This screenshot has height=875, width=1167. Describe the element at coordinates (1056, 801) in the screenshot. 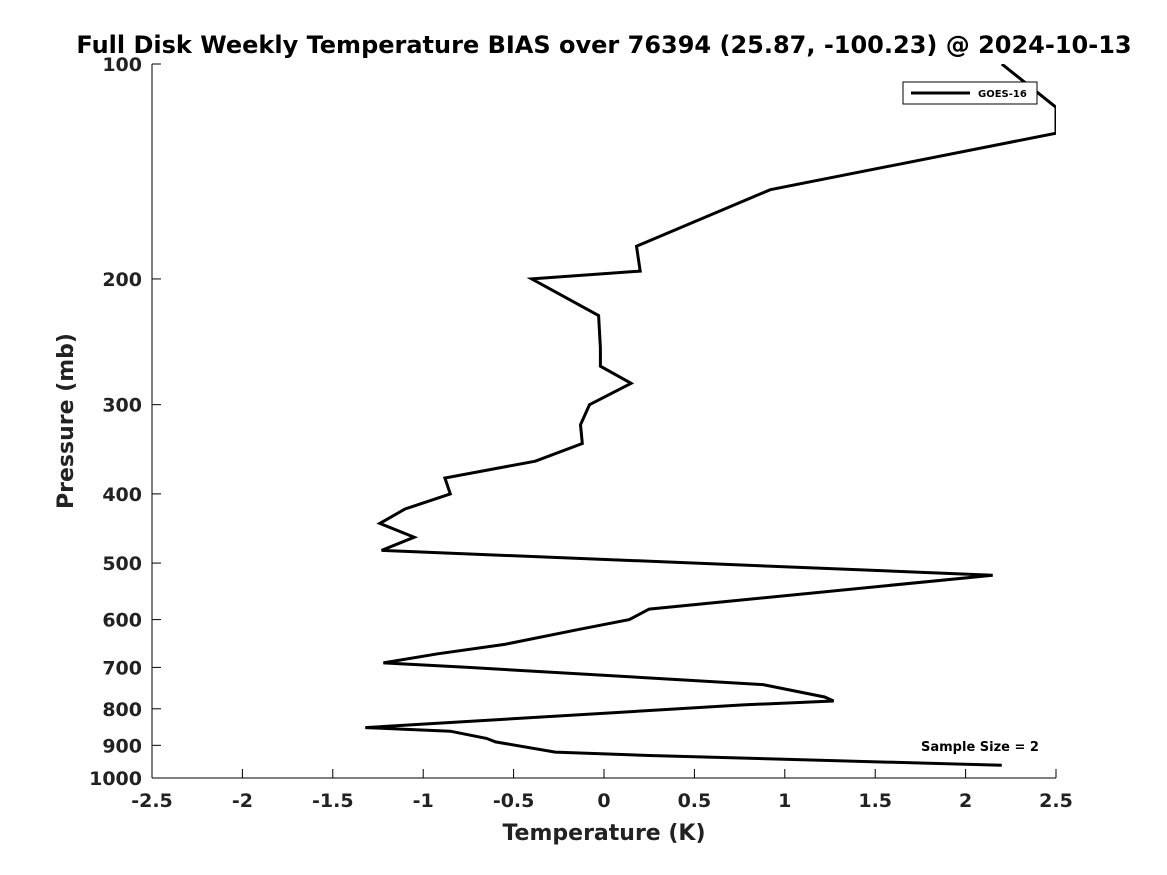

I see `x-tick-label: 2.5` at that location.